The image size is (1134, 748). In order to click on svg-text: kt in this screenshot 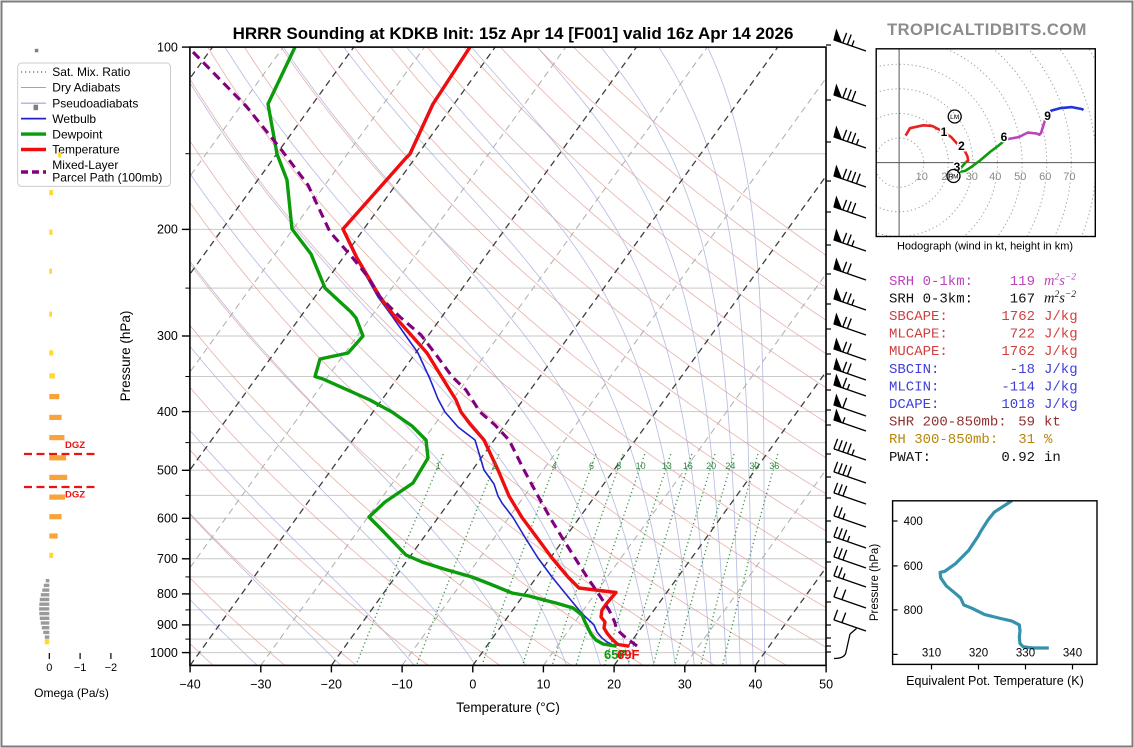, I will do `click(1052, 423)`.